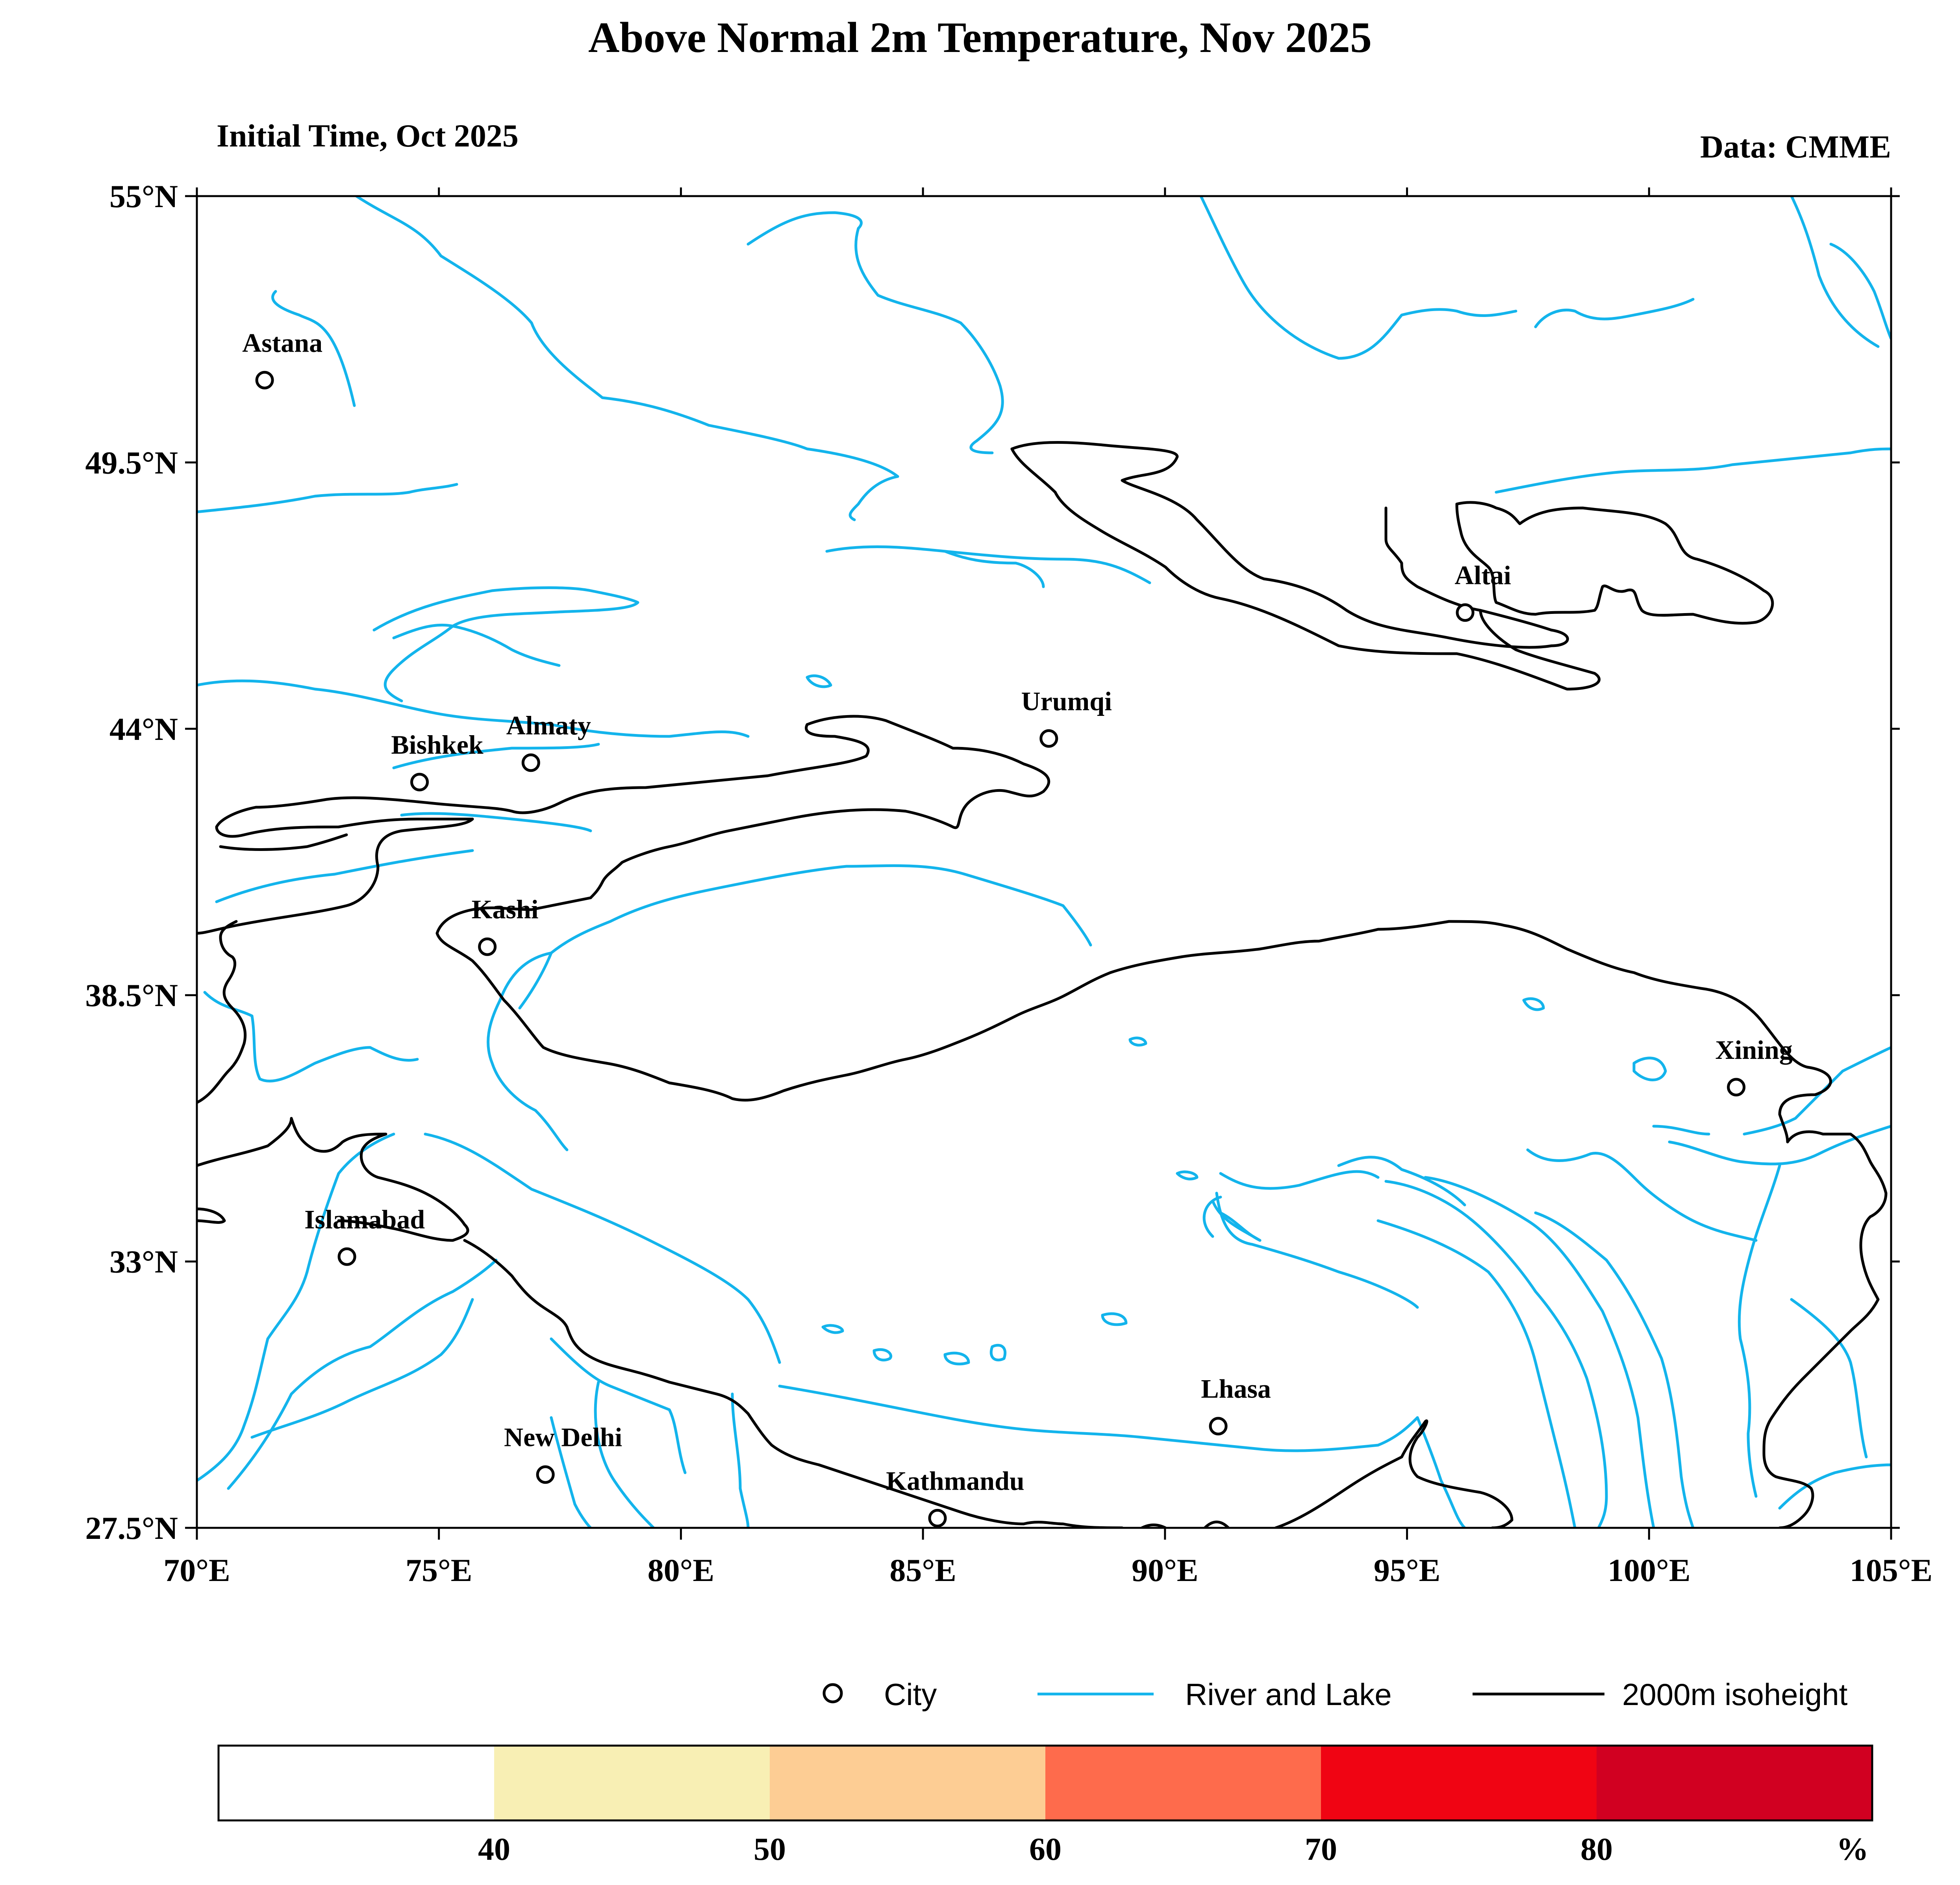  I want to click on lon-tick-label: 75°E, so click(439, 1570).